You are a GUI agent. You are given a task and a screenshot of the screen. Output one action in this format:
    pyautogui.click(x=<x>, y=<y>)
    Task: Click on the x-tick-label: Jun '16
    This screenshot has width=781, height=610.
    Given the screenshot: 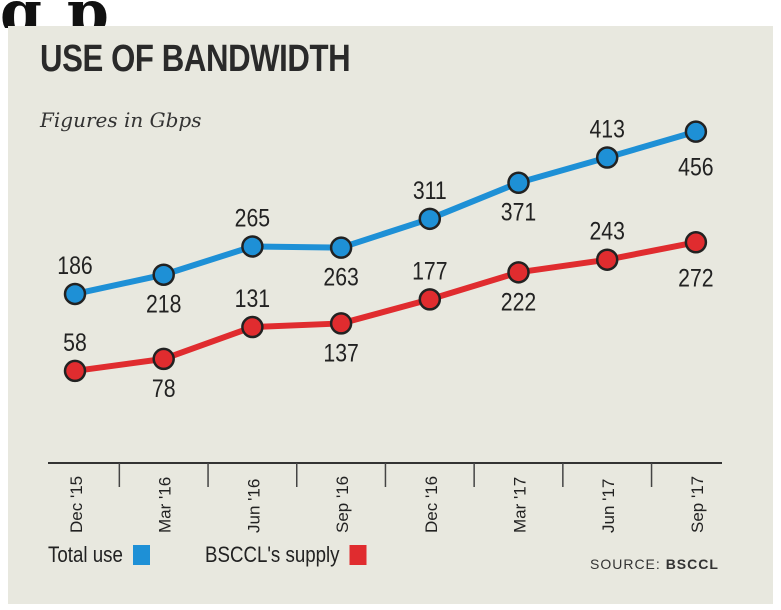 What is the action you would take?
    pyautogui.click(x=253, y=506)
    